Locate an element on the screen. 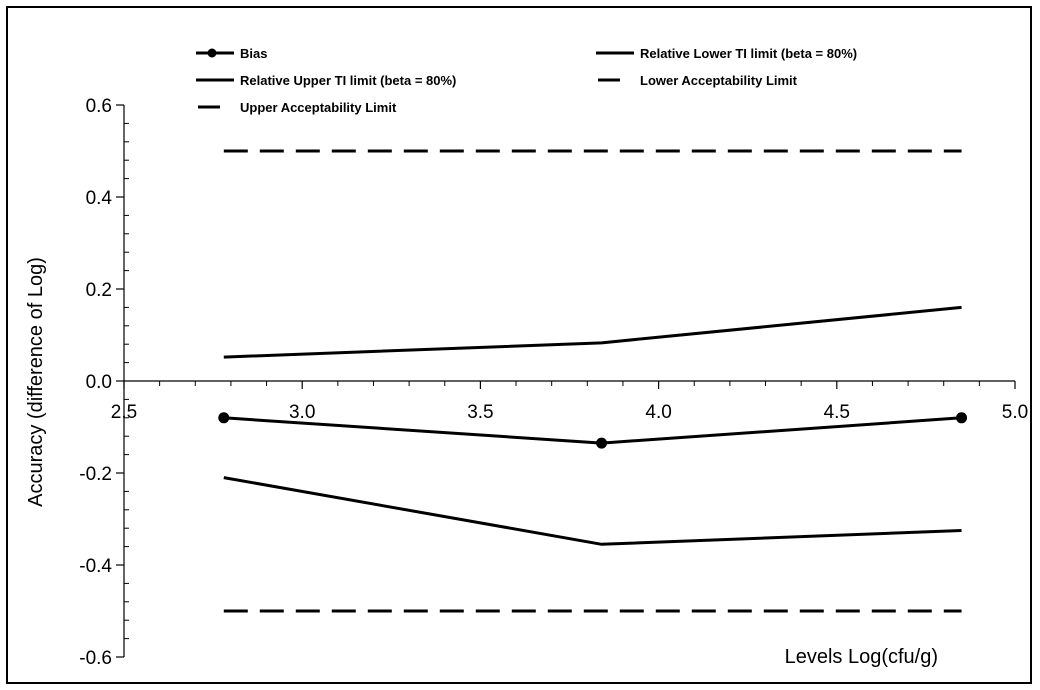 This screenshot has height=690, width=1040. y-tick-label: 0.4 is located at coordinates (99, 198).